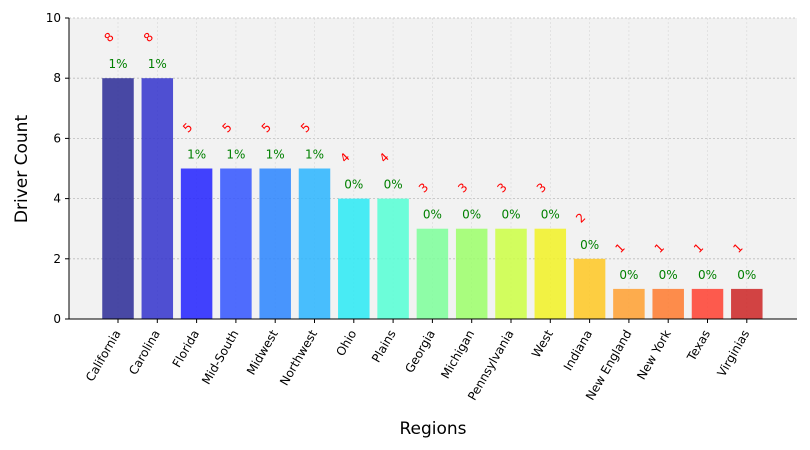 This screenshot has height=450, width=810. I want to click on bar-mid-south, so click(236, 243).